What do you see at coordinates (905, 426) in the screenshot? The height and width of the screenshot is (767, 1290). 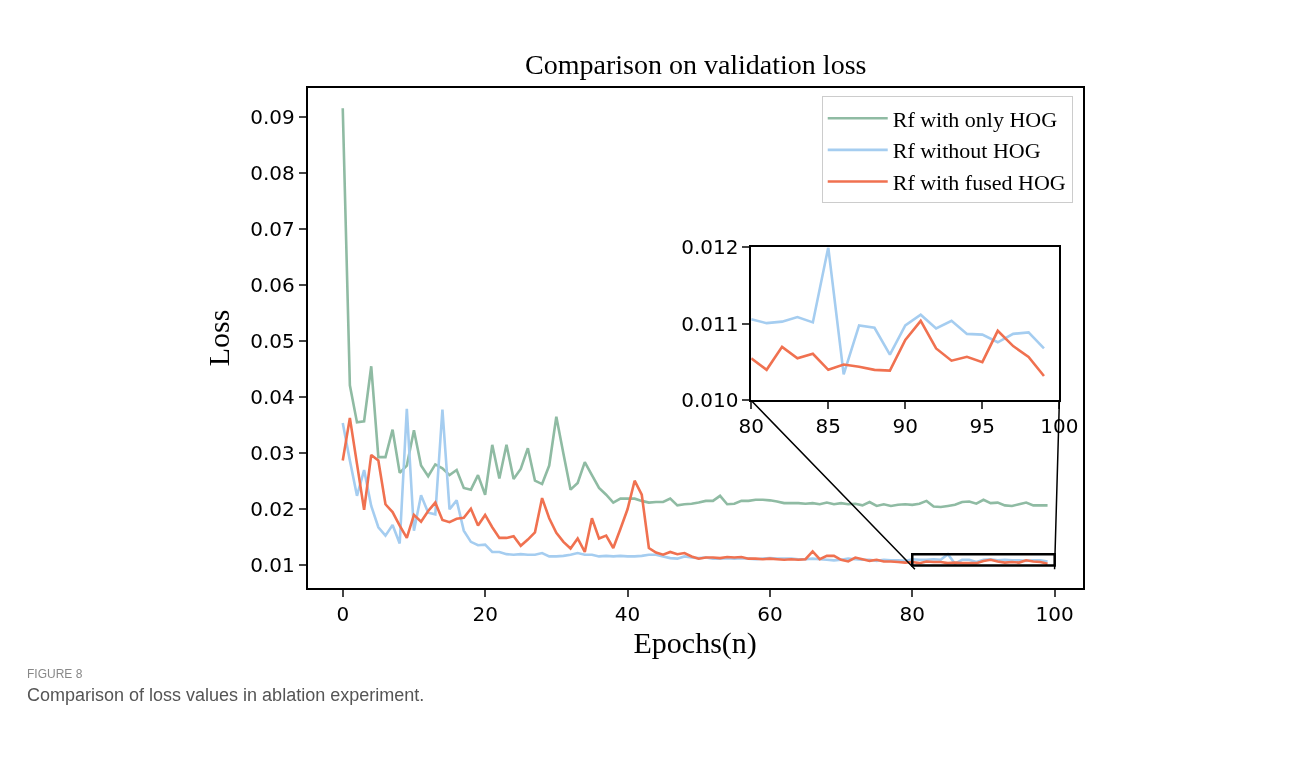 I see `x-tick-label: 90` at bounding box center [905, 426].